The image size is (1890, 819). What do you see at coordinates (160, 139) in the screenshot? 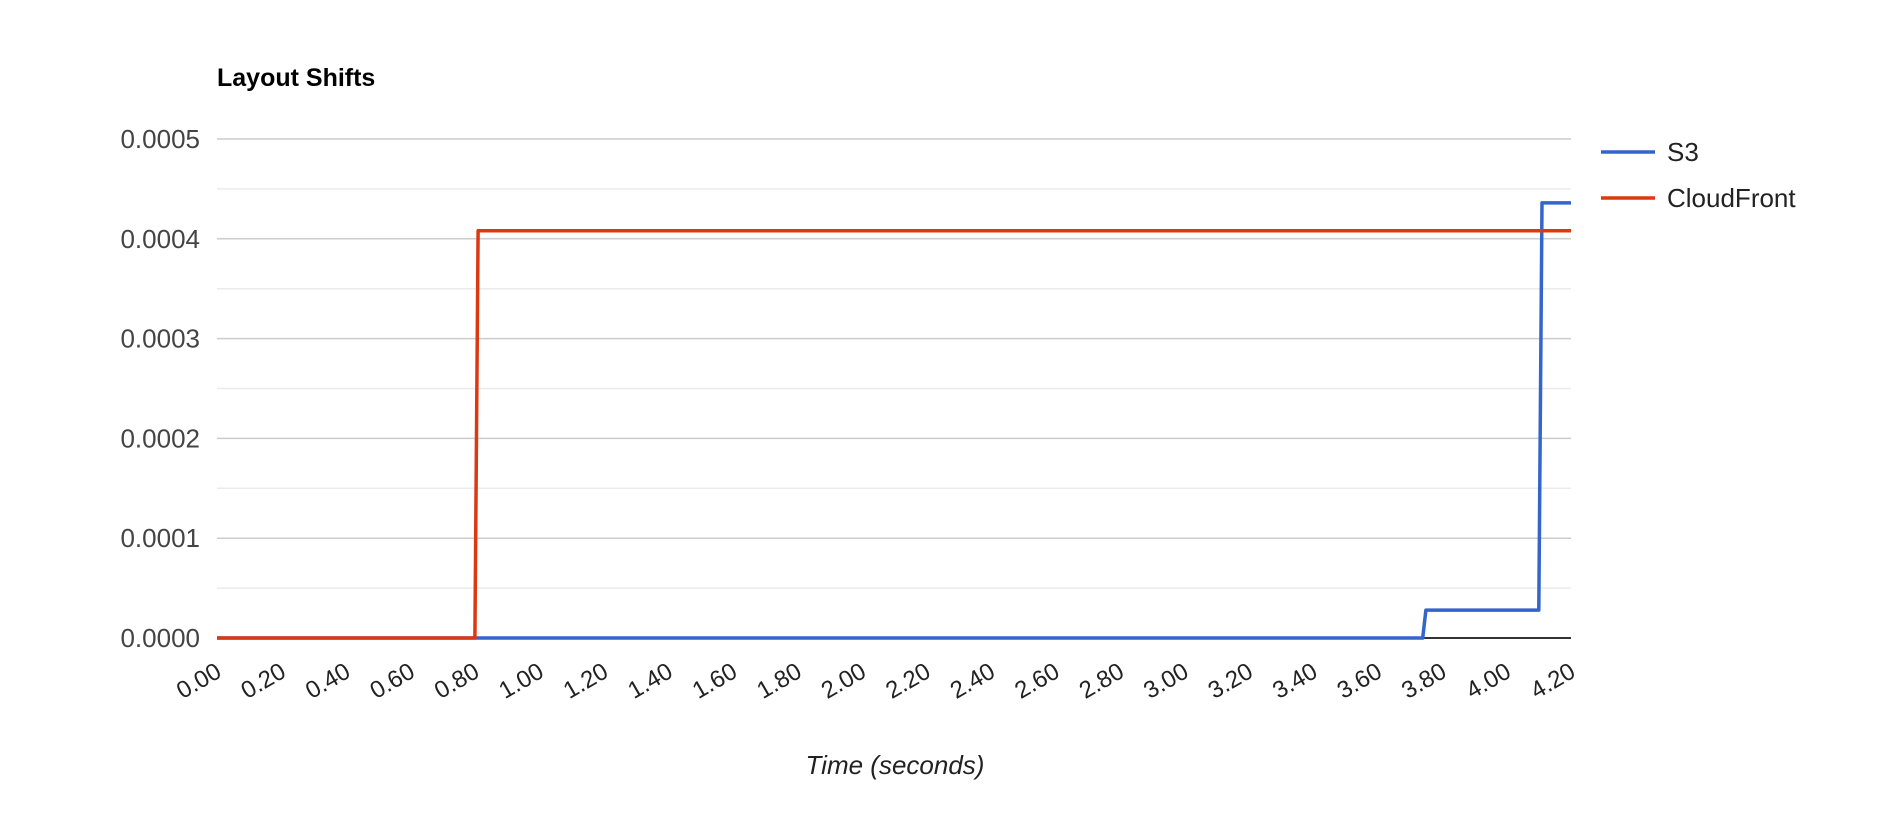
I see `y-tick-label: 0.0005` at bounding box center [160, 139].